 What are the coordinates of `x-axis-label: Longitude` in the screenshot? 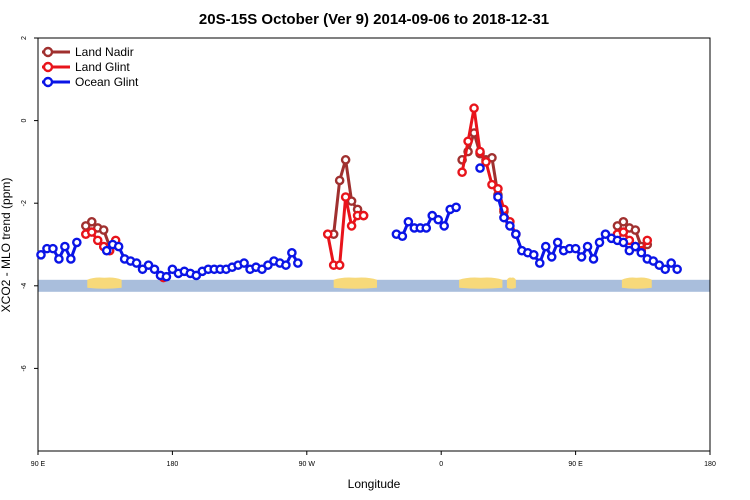 It's located at (374, 484).